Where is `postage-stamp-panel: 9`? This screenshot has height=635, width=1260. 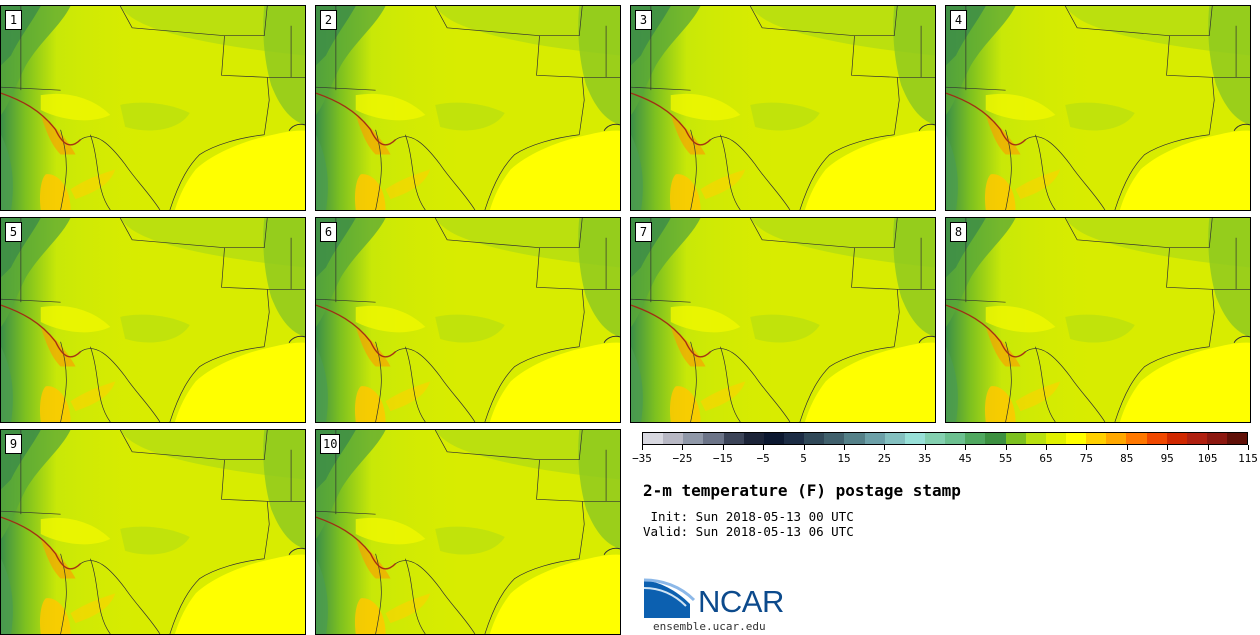
postage-stamp-panel: 9 is located at coordinates (153, 532).